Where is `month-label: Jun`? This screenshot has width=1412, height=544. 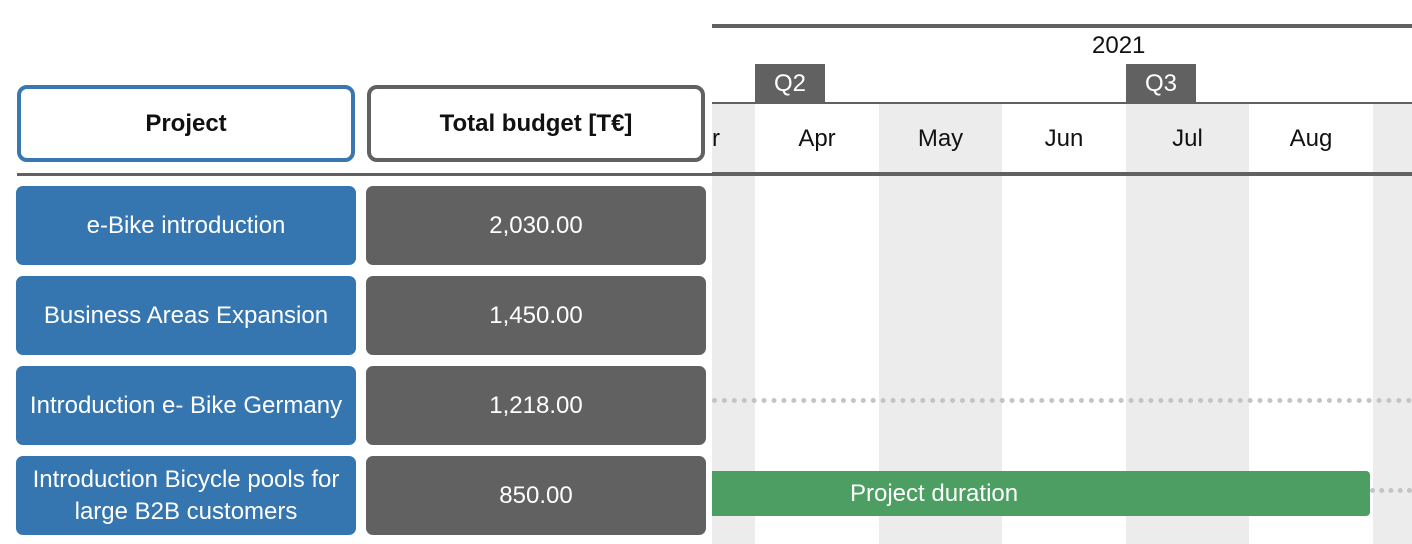 month-label: Jun is located at coordinates (1064, 138).